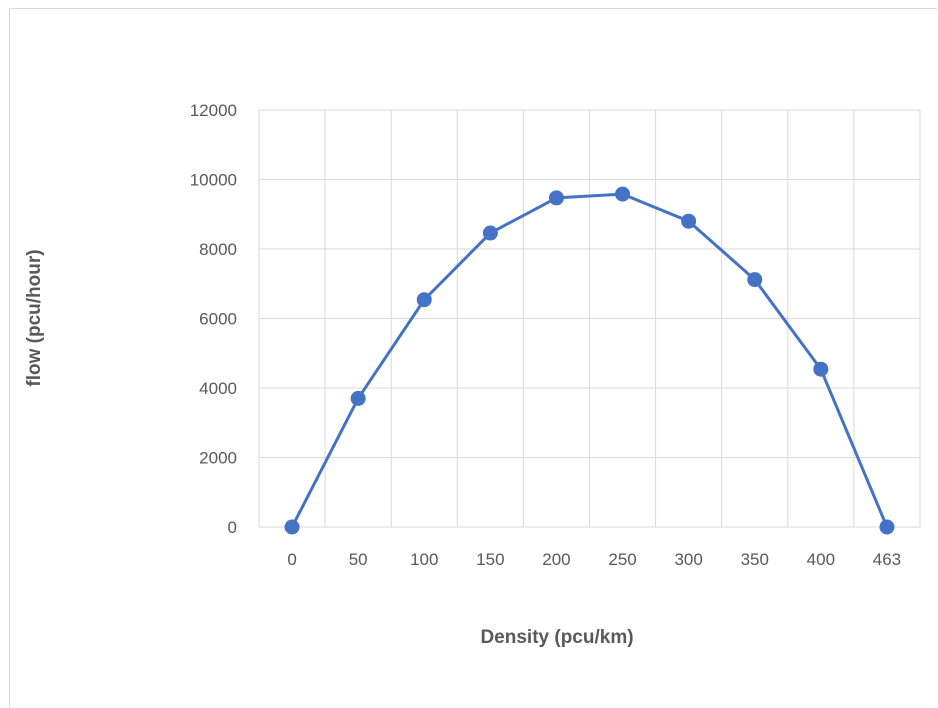 This screenshot has width=938, height=708. I want to click on y-tick-label: 10000, so click(213, 180).